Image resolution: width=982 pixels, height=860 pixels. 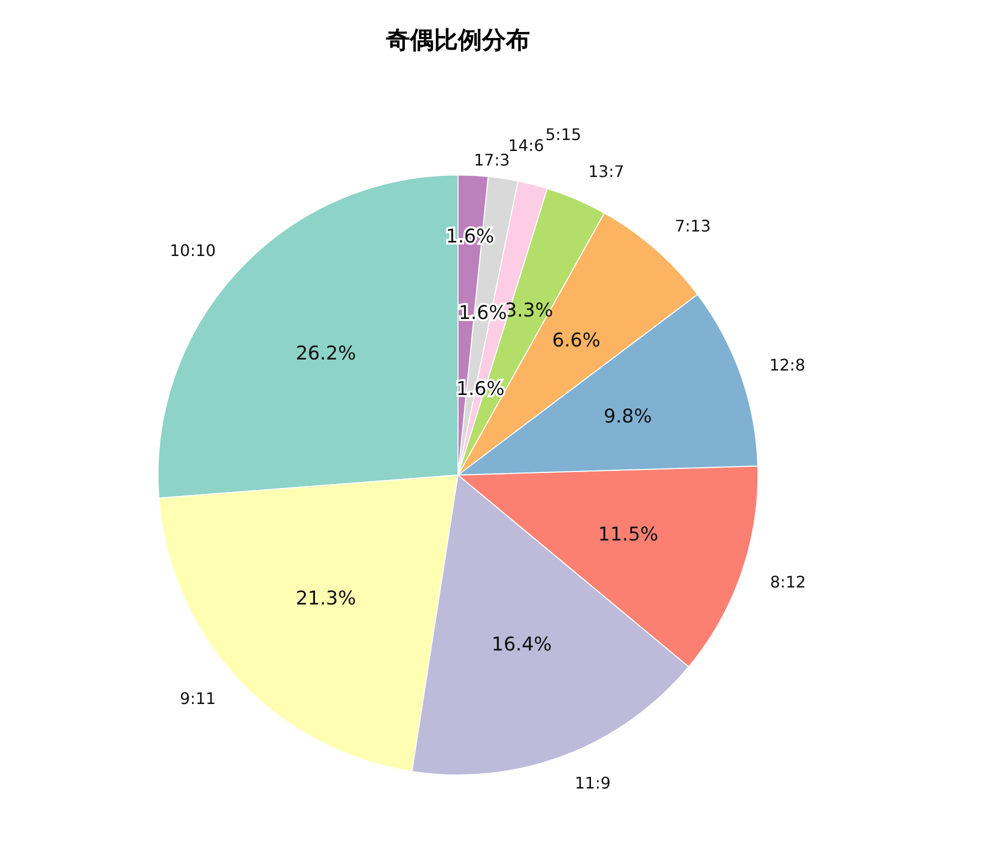 I want to click on chart-title: 奇偶比例分布, so click(x=457, y=40).